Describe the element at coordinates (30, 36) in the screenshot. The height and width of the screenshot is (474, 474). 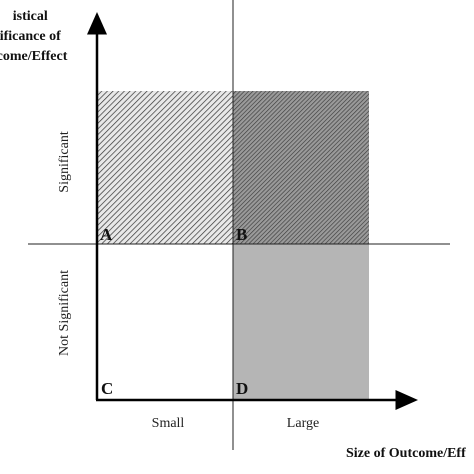
I see `y-axis-title-line-2: ificance of` at that location.